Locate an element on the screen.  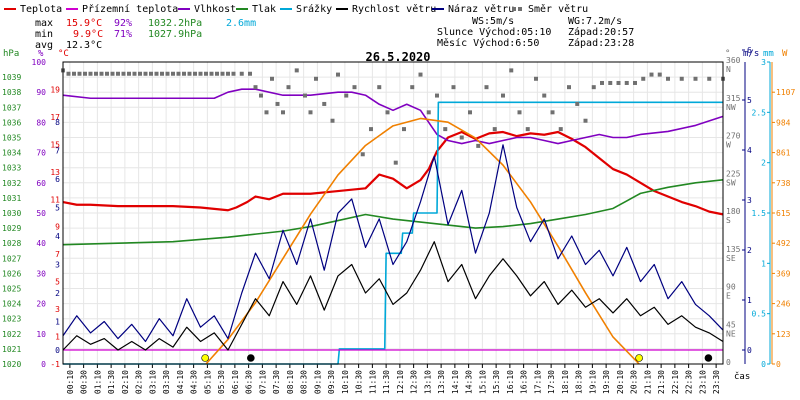
tick-pressure: 1020 is located at coordinates (11, 364).